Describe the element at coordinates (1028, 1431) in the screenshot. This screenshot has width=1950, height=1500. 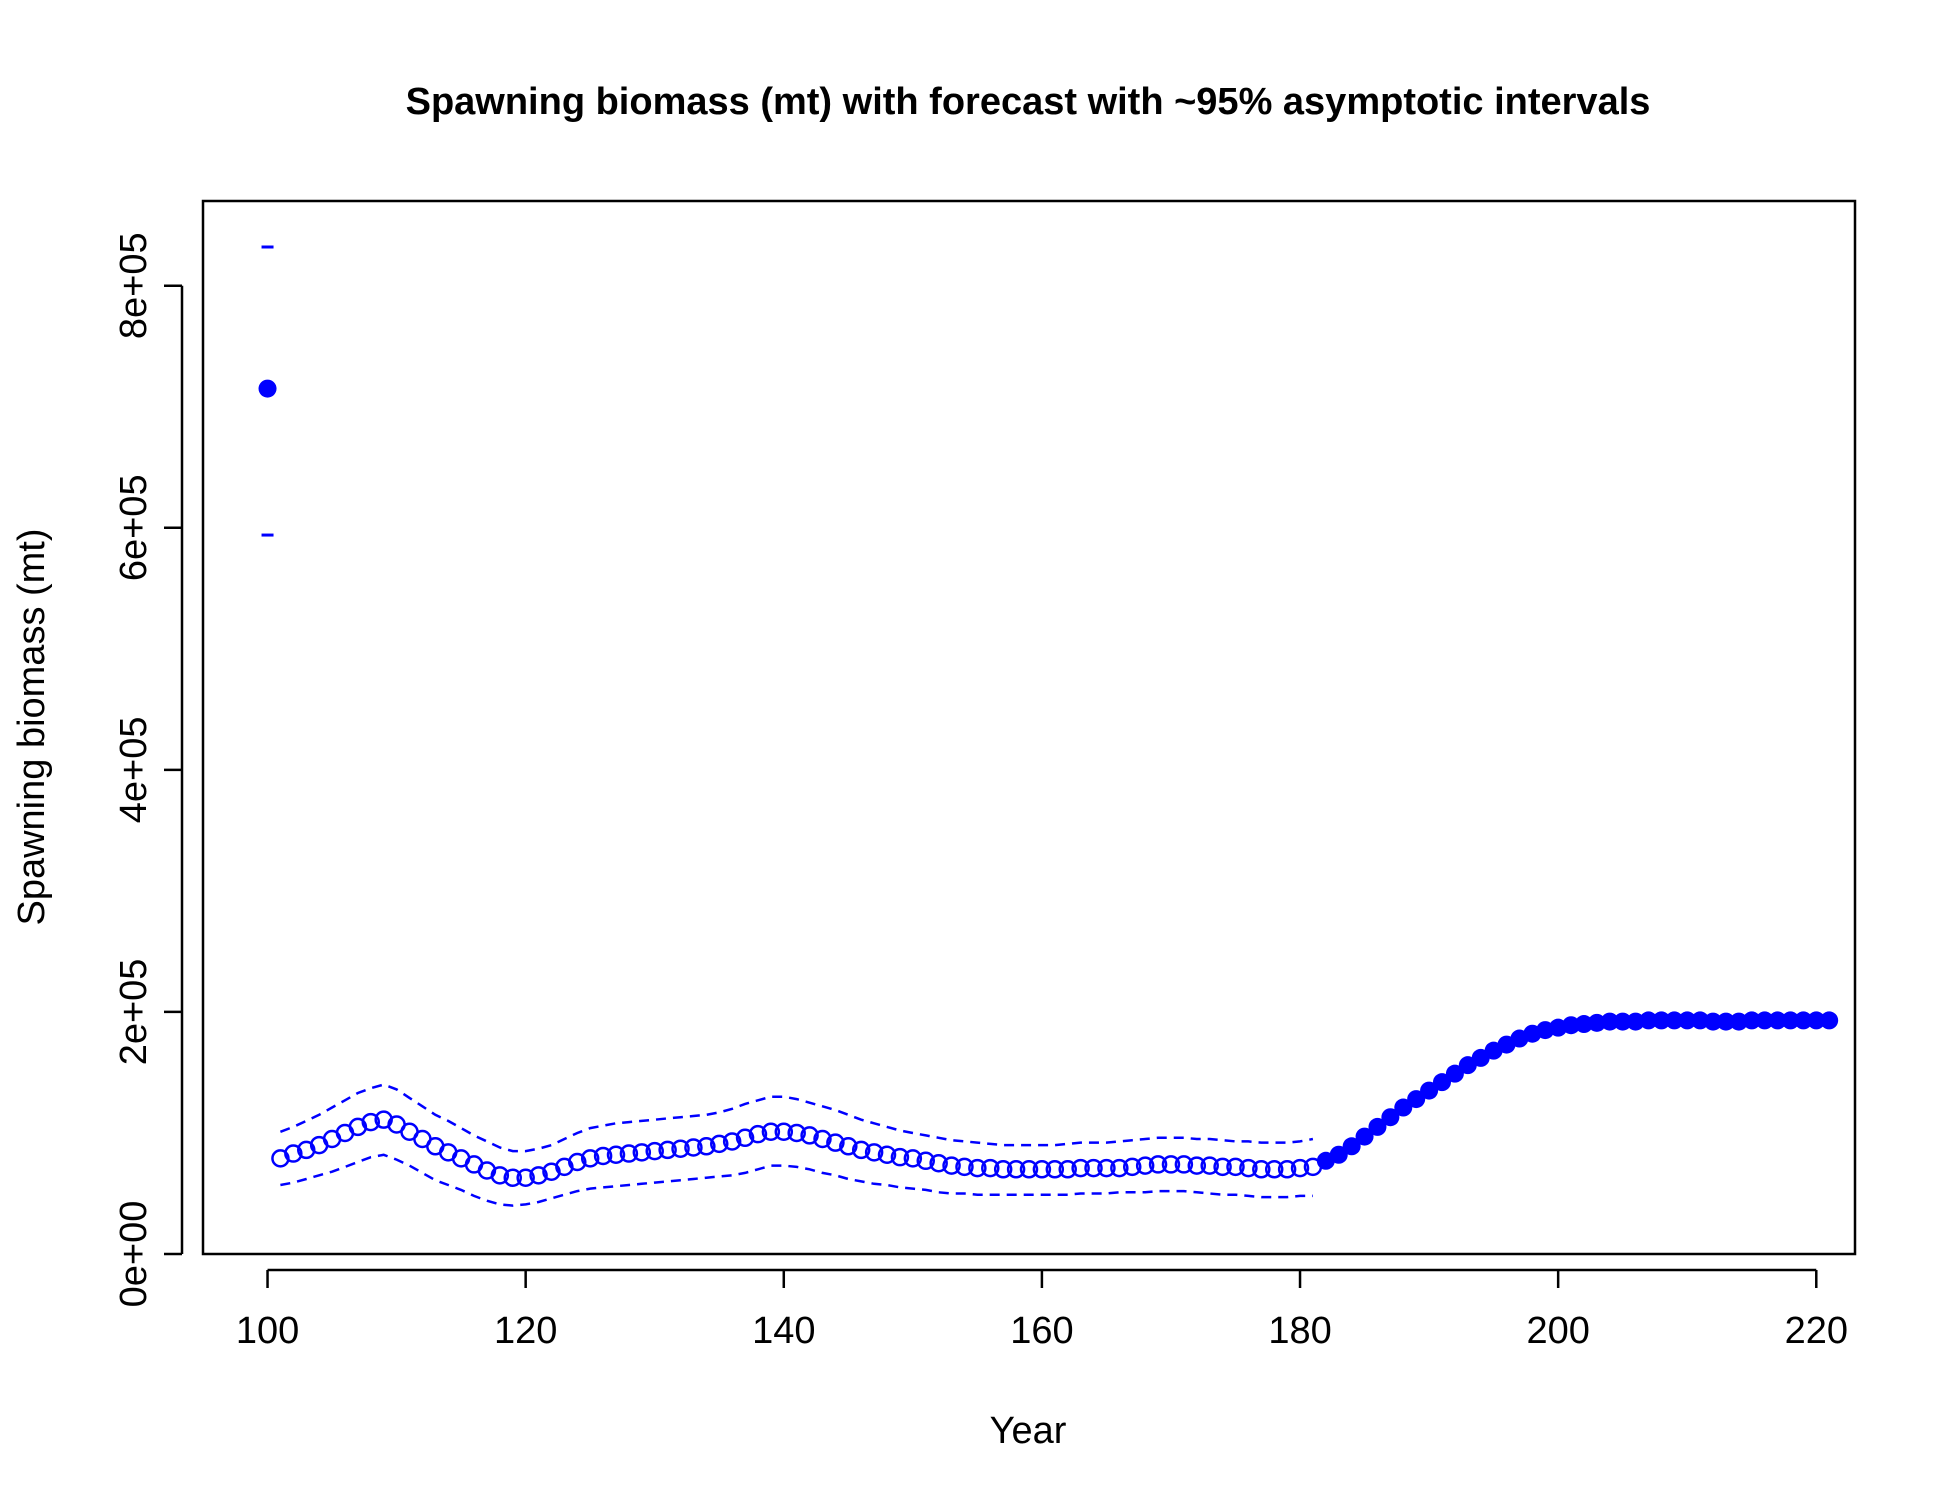
I see `x-axis-label: Year` at that location.